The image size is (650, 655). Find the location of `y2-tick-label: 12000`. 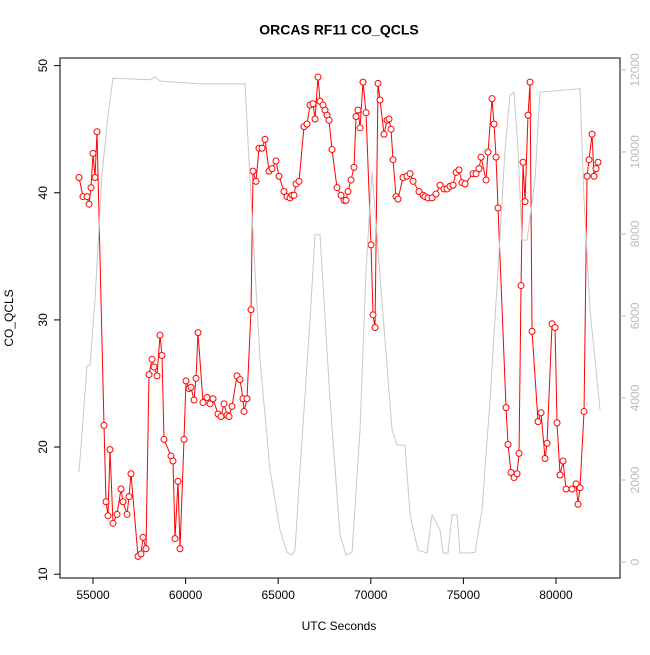

y2-tick-label: 12000 is located at coordinates (635, 70).